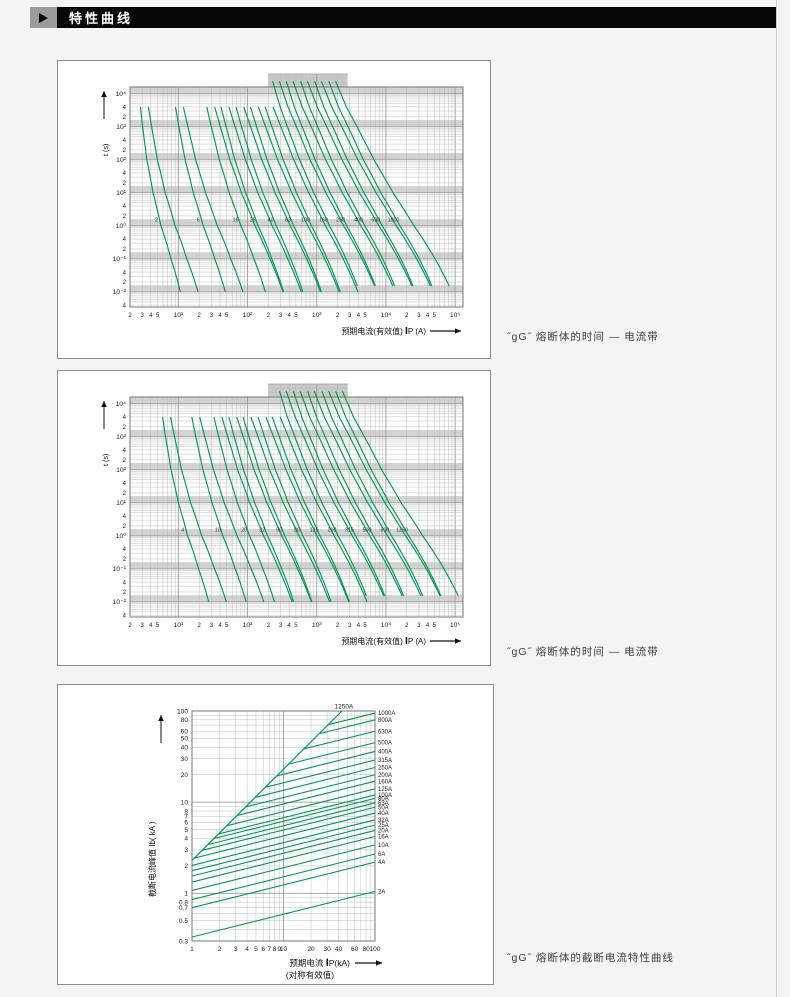 The width and height of the screenshot is (790, 997). Describe the element at coordinates (383, 838) in the screenshot. I see `svg-text: 16A` at that location.